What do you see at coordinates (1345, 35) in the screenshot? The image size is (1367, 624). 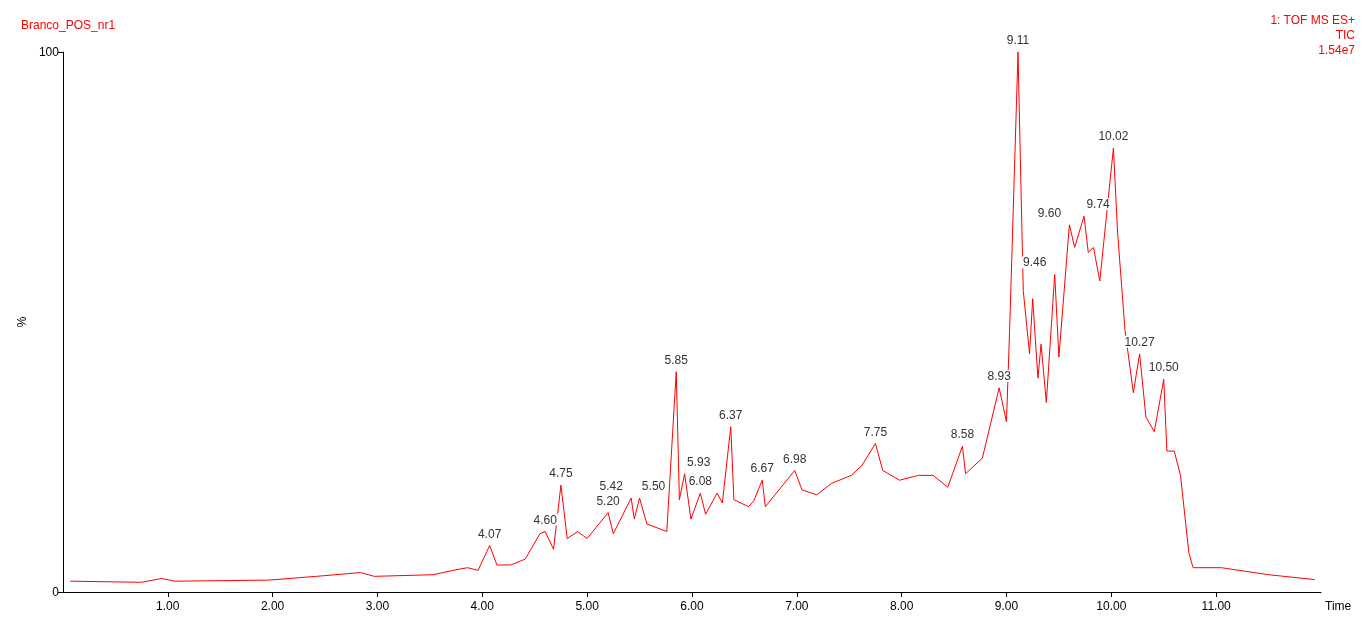 I see `text: TIC` at bounding box center [1345, 35].